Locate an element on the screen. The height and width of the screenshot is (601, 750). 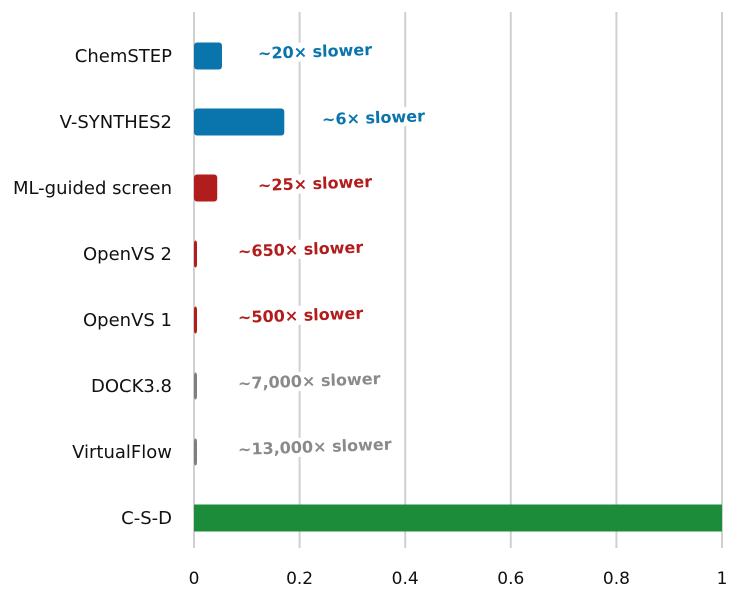
category-label: ChemSTEP is located at coordinates (123, 56).